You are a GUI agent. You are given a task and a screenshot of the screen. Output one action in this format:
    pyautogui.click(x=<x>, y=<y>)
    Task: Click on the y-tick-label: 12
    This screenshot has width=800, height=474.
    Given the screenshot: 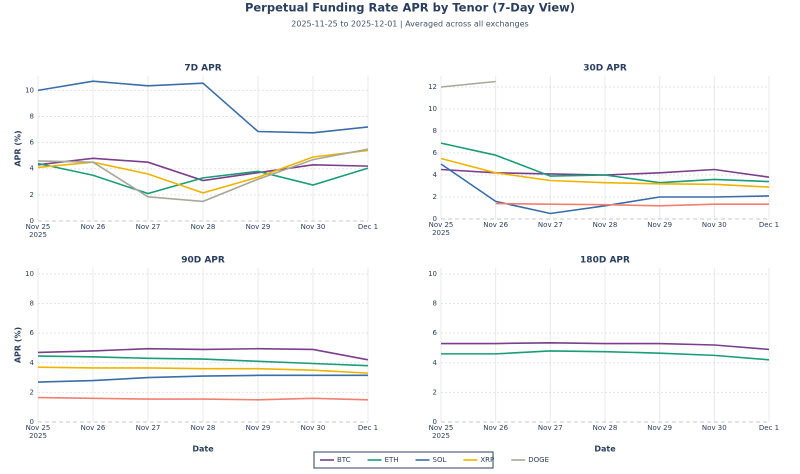 What is the action you would take?
    pyautogui.click(x=432, y=87)
    